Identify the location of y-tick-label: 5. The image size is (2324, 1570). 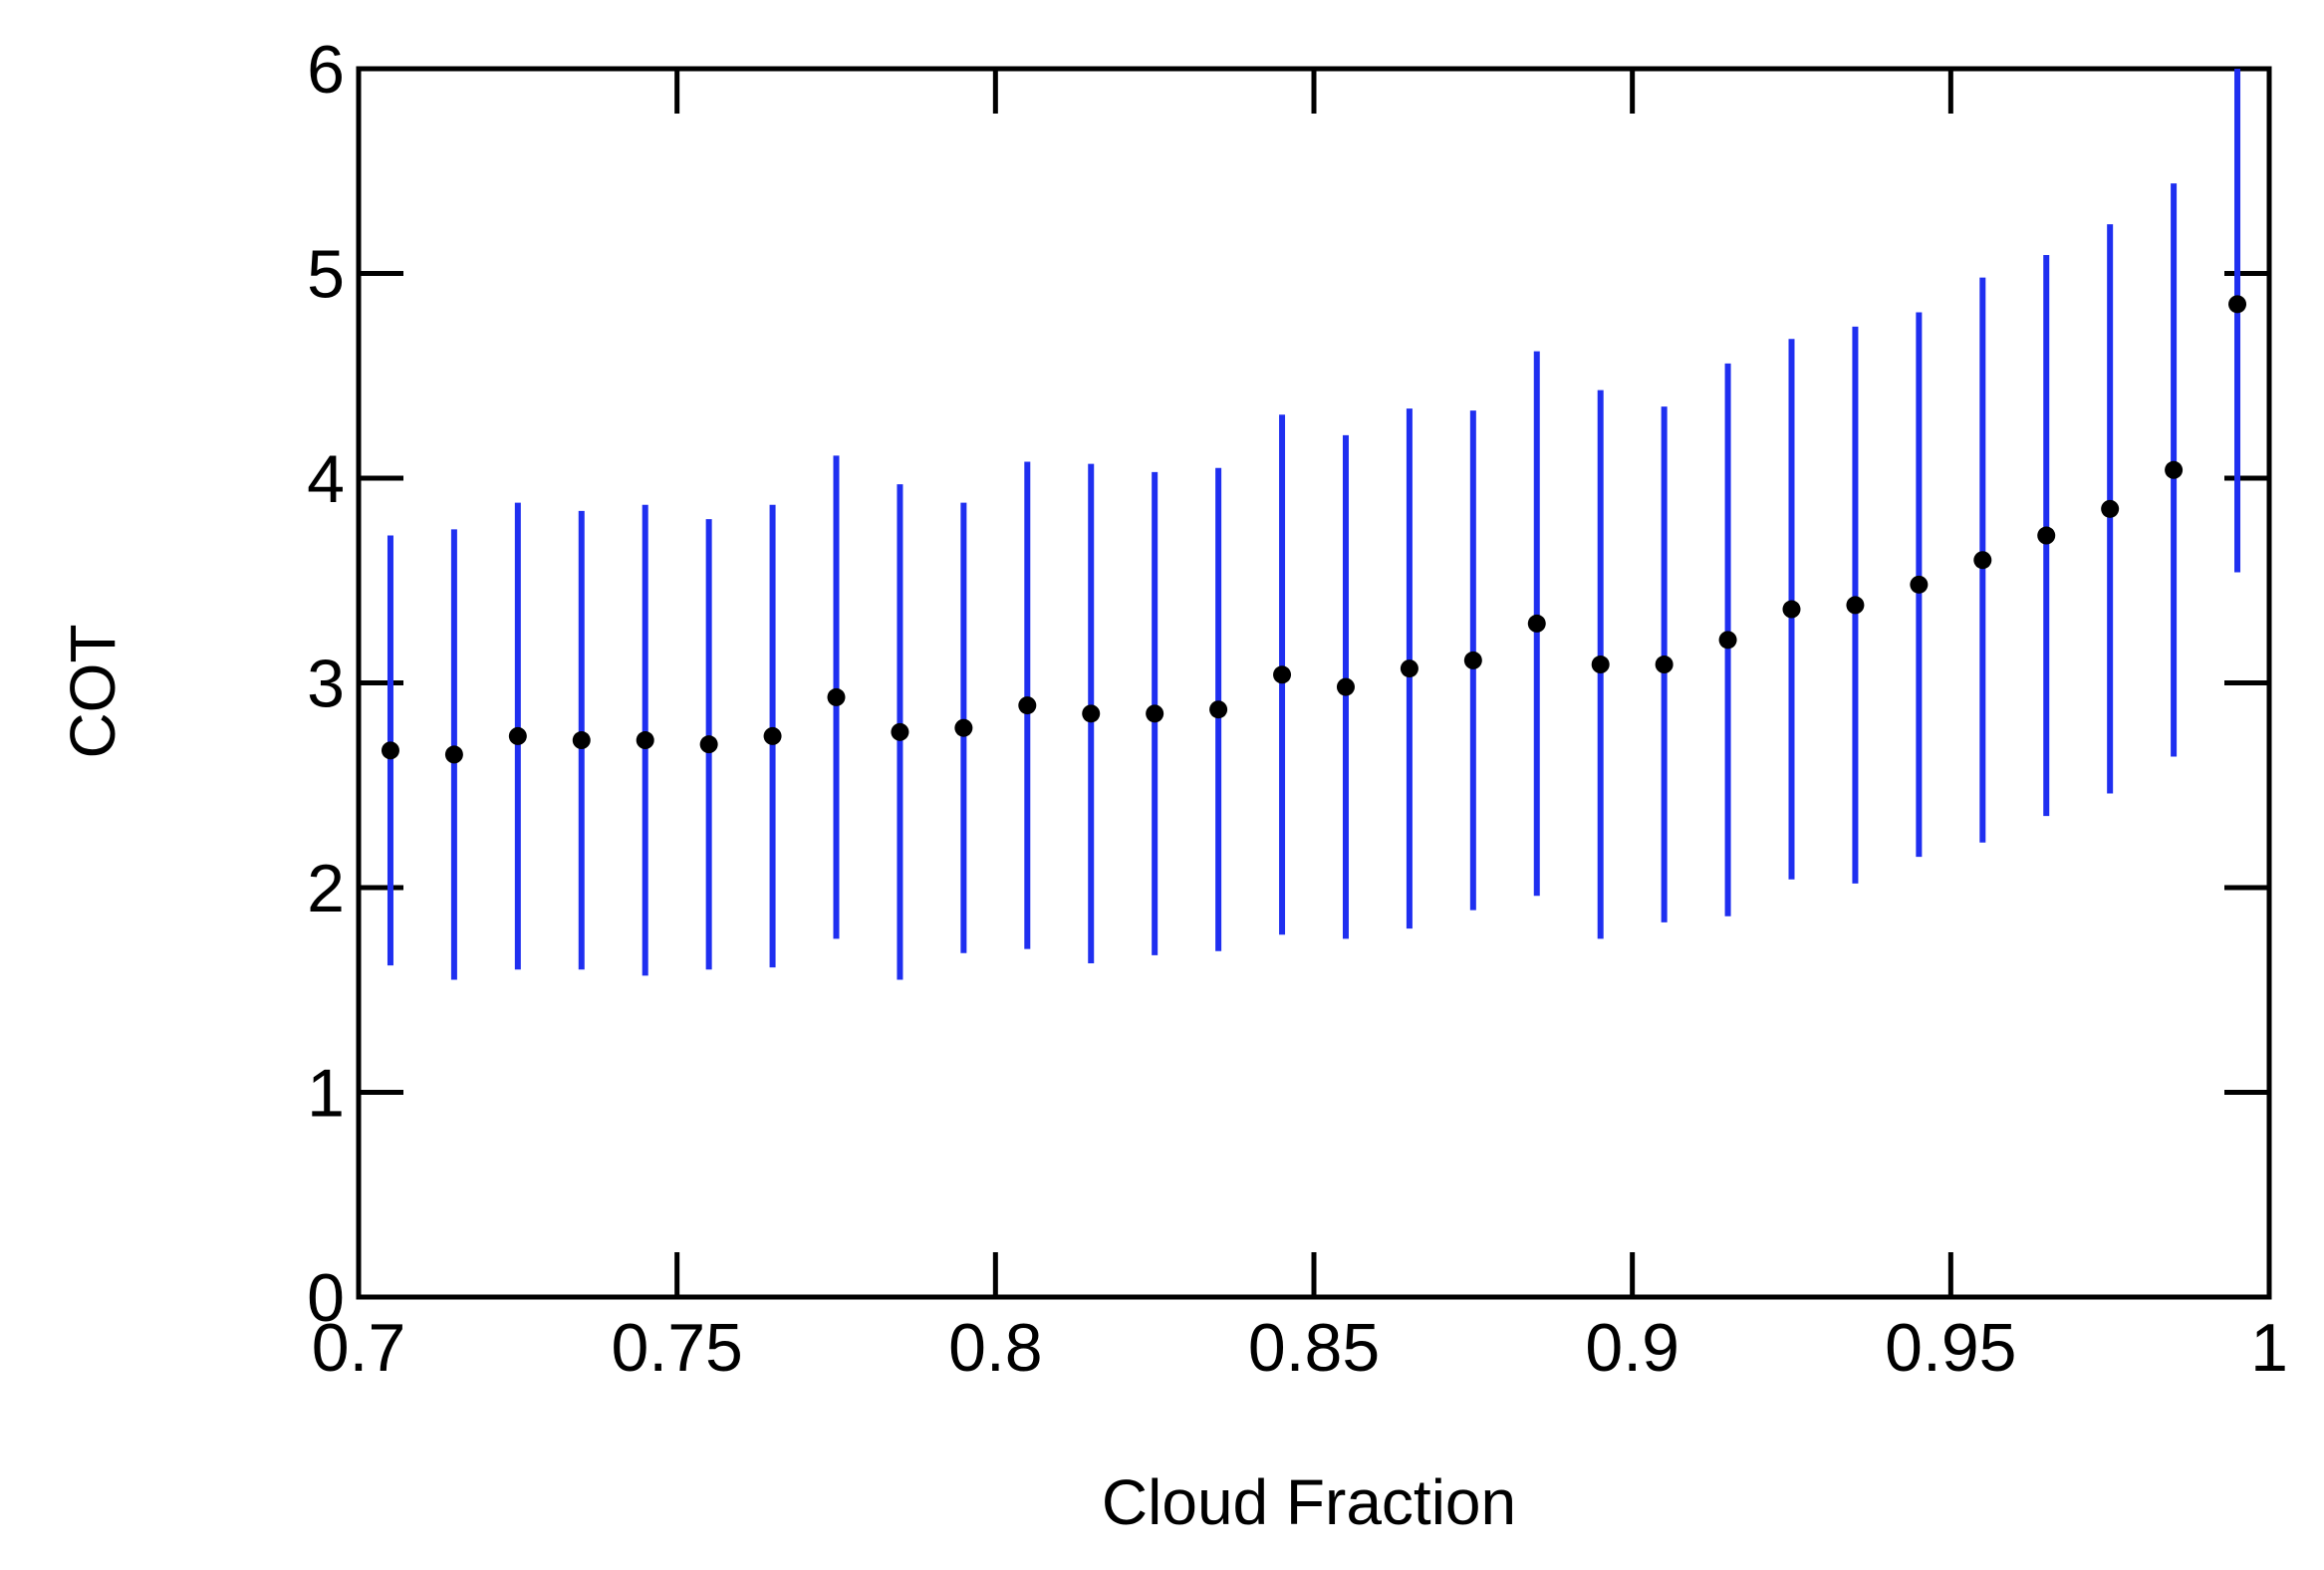
(326, 275).